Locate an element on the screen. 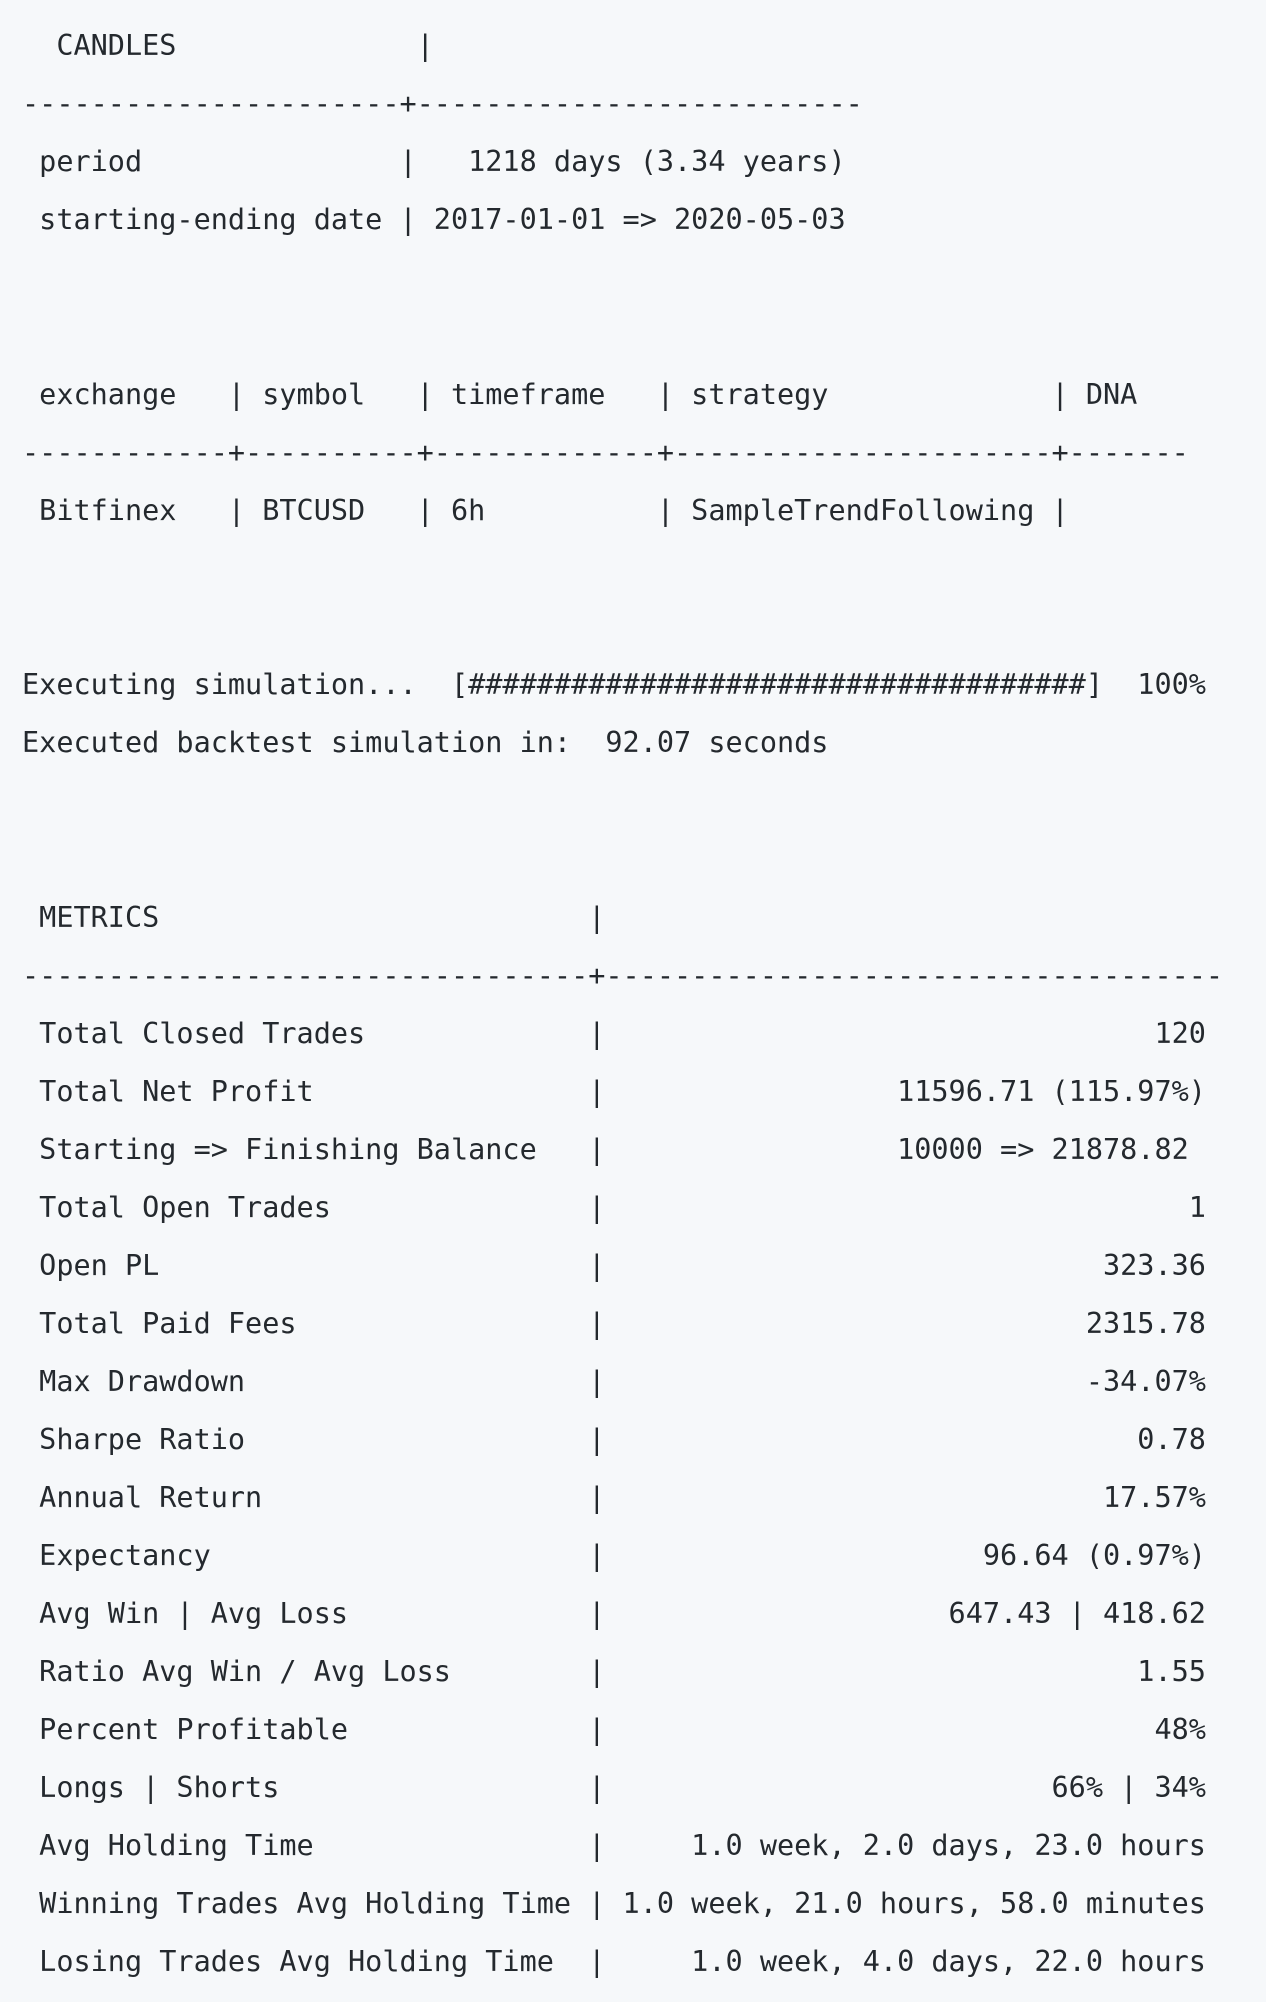  metrics-header: METRICS | is located at coordinates (313, 918).